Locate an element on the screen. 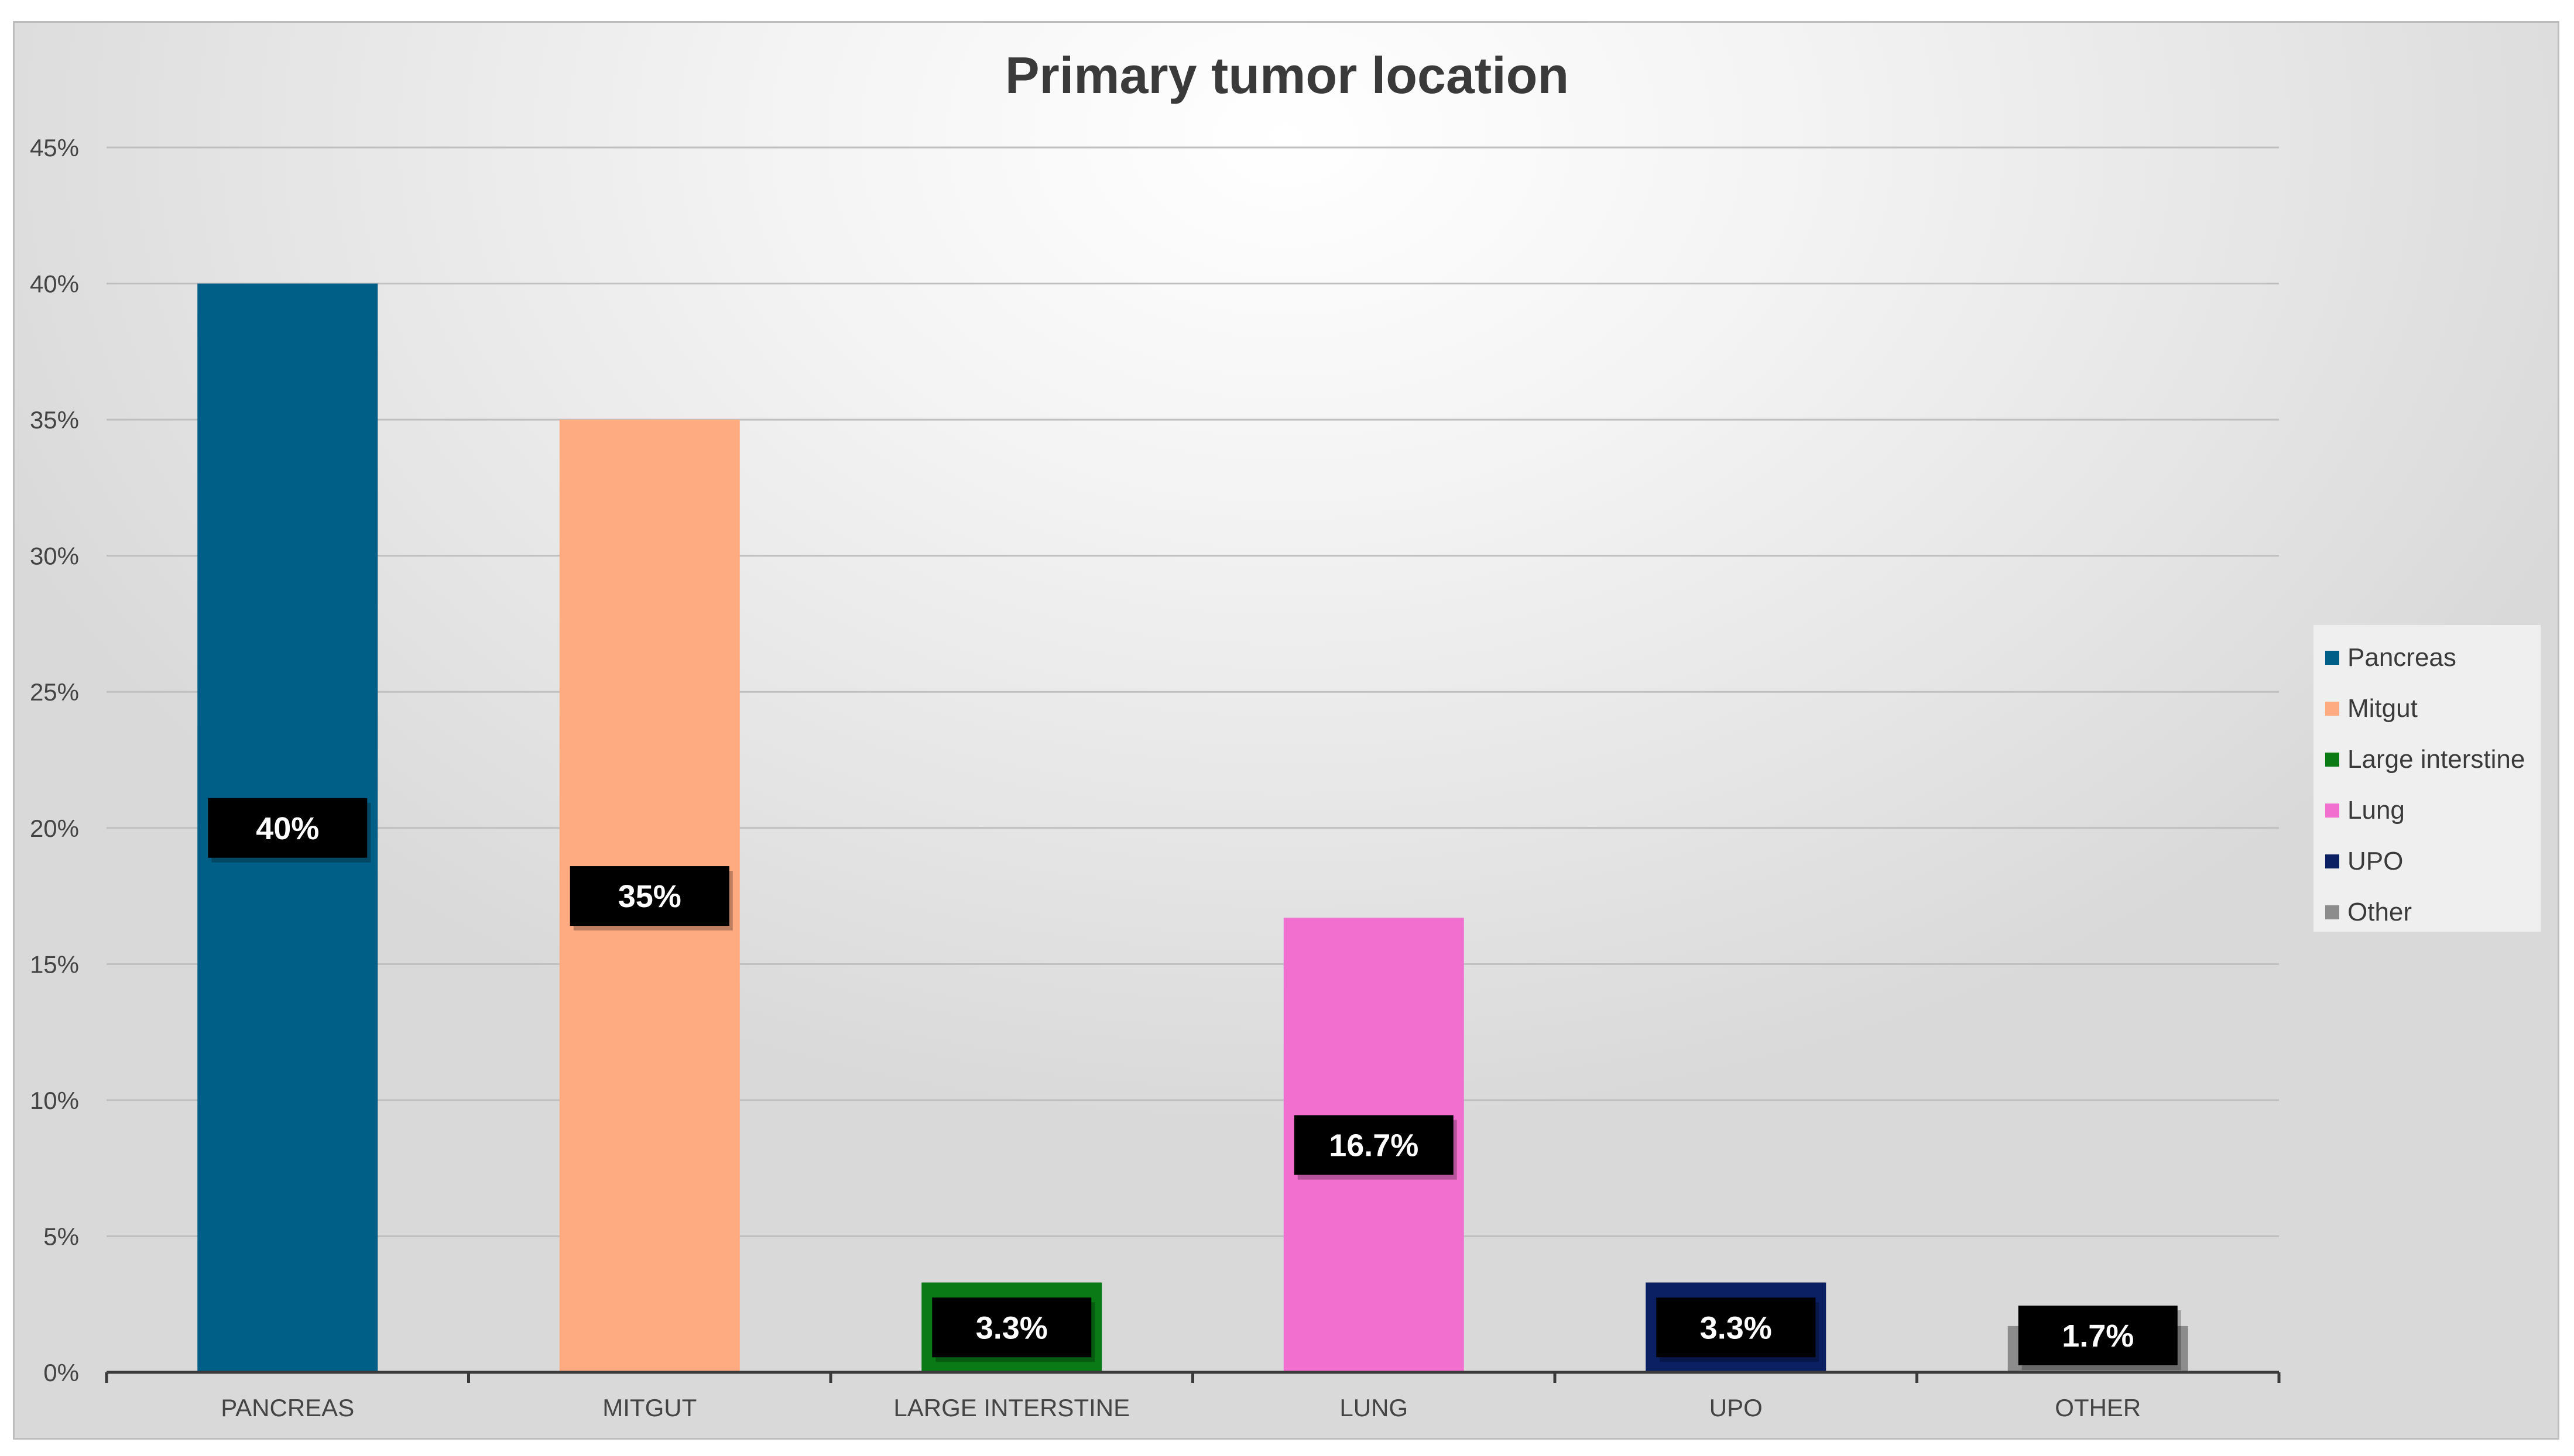 The image size is (2574, 1456). x-category-label: UPO is located at coordinates (1736, 1407).